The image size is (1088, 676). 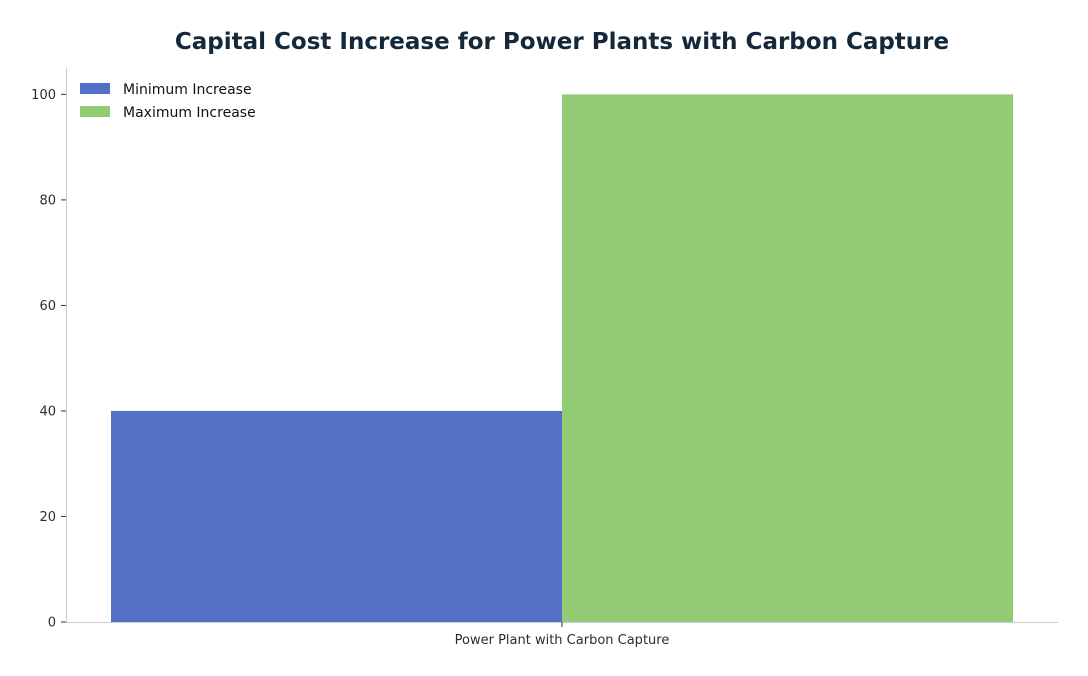 I want to click on y-ticks: 0 20 40 60 80 100, so click(x=48, y=359).